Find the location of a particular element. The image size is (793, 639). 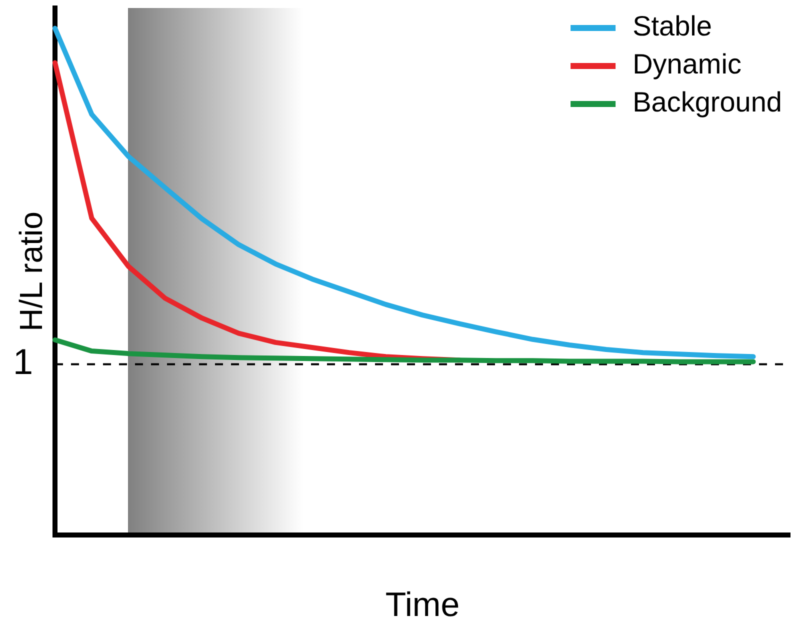

legend-label: Dynamic is located at coordinates (687, 64).